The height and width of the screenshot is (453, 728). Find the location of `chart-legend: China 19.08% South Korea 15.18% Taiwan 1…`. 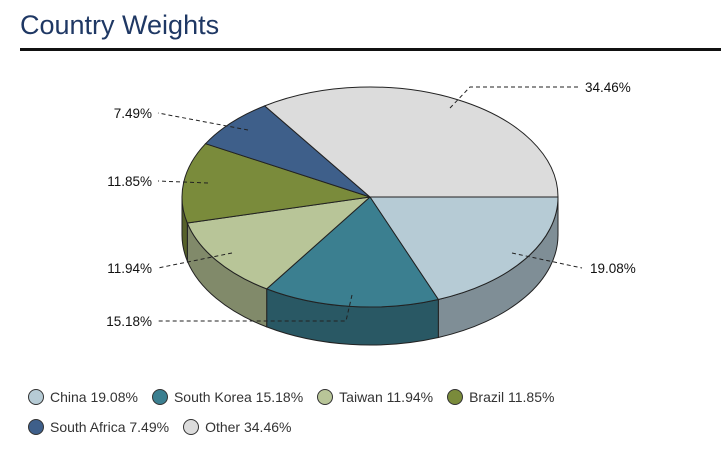

chart-legend: China 19.08% South Korea 15.18% Taiwan 1… is located at coordinates (373, 412).